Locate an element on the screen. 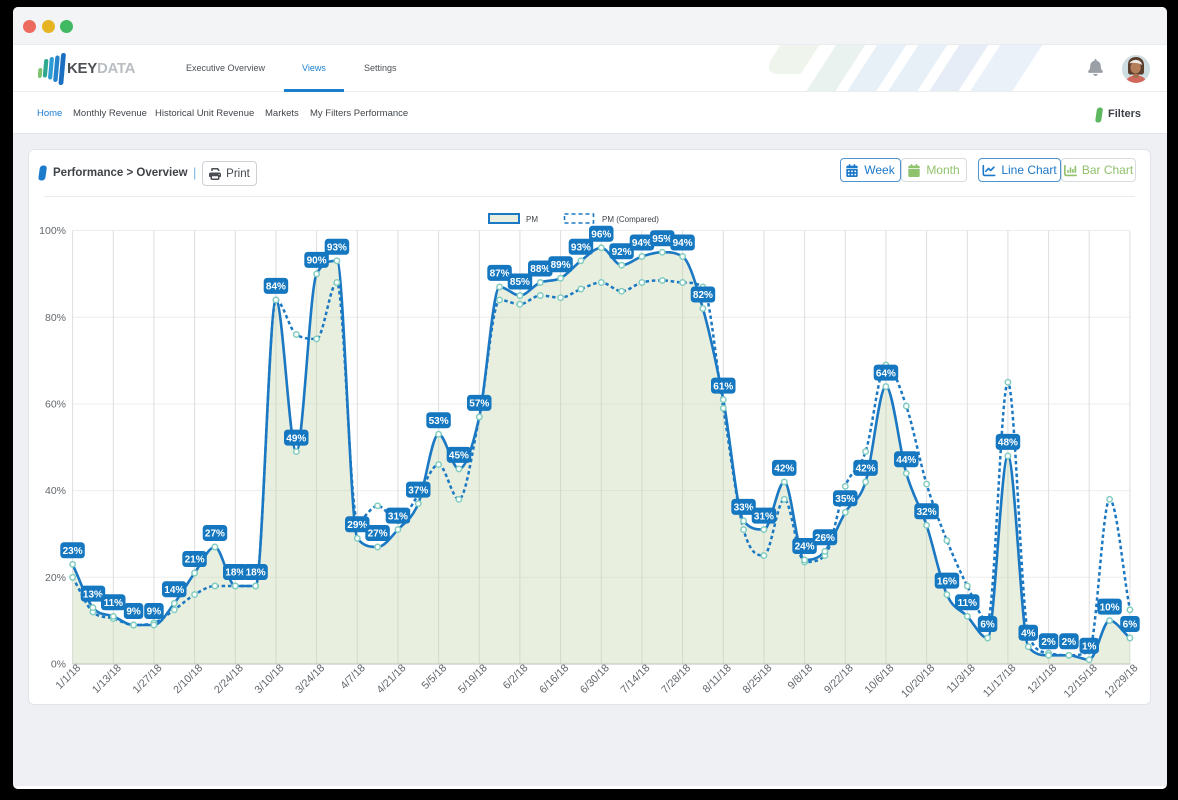  svg-text: 6/16/18 is located at coordinates (554, 679).